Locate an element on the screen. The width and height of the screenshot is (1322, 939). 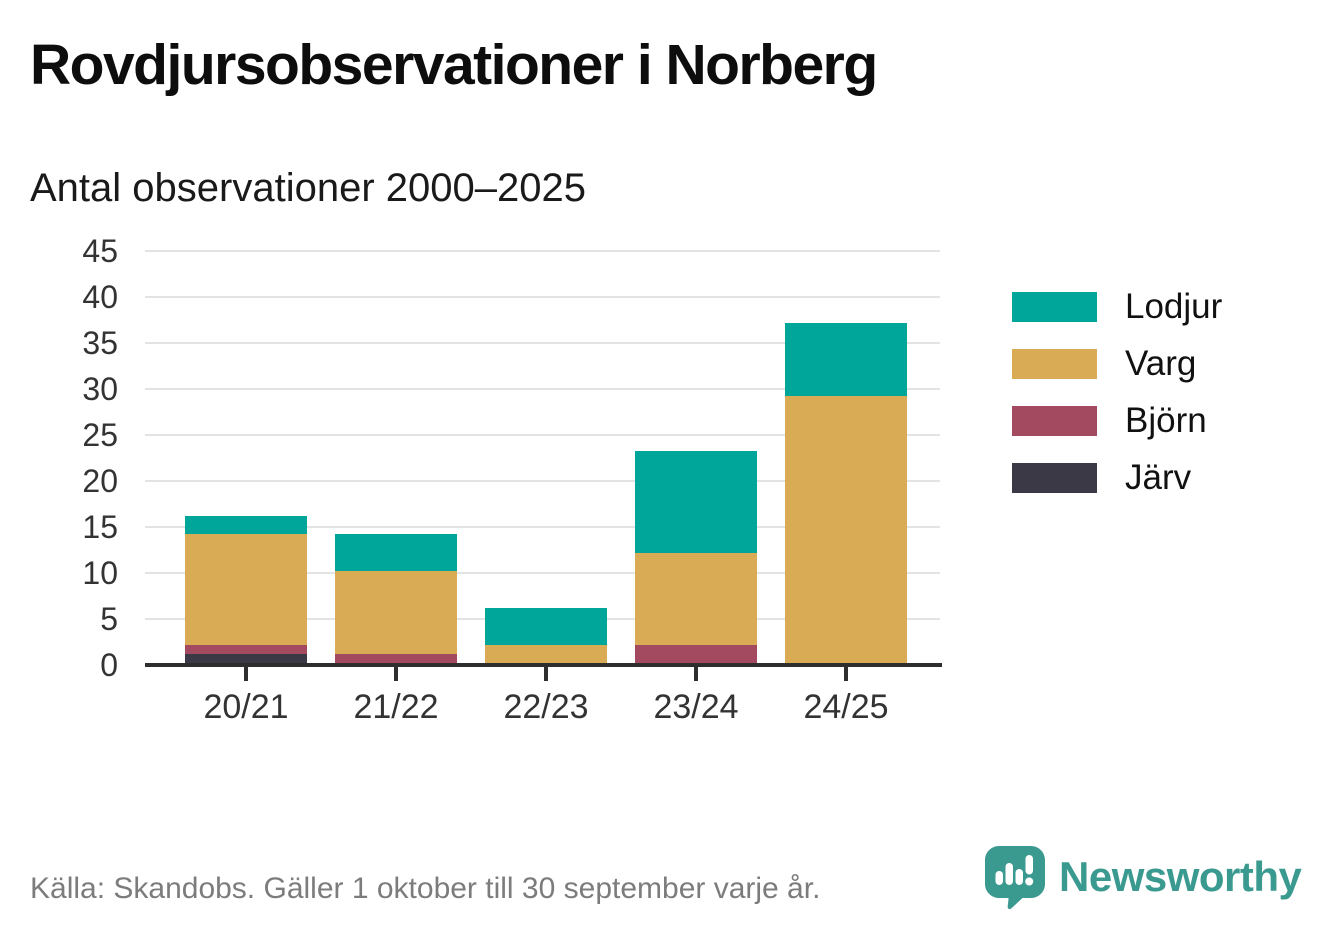
y-axis-tick-label: 40 is located at coordinates (100, 297).